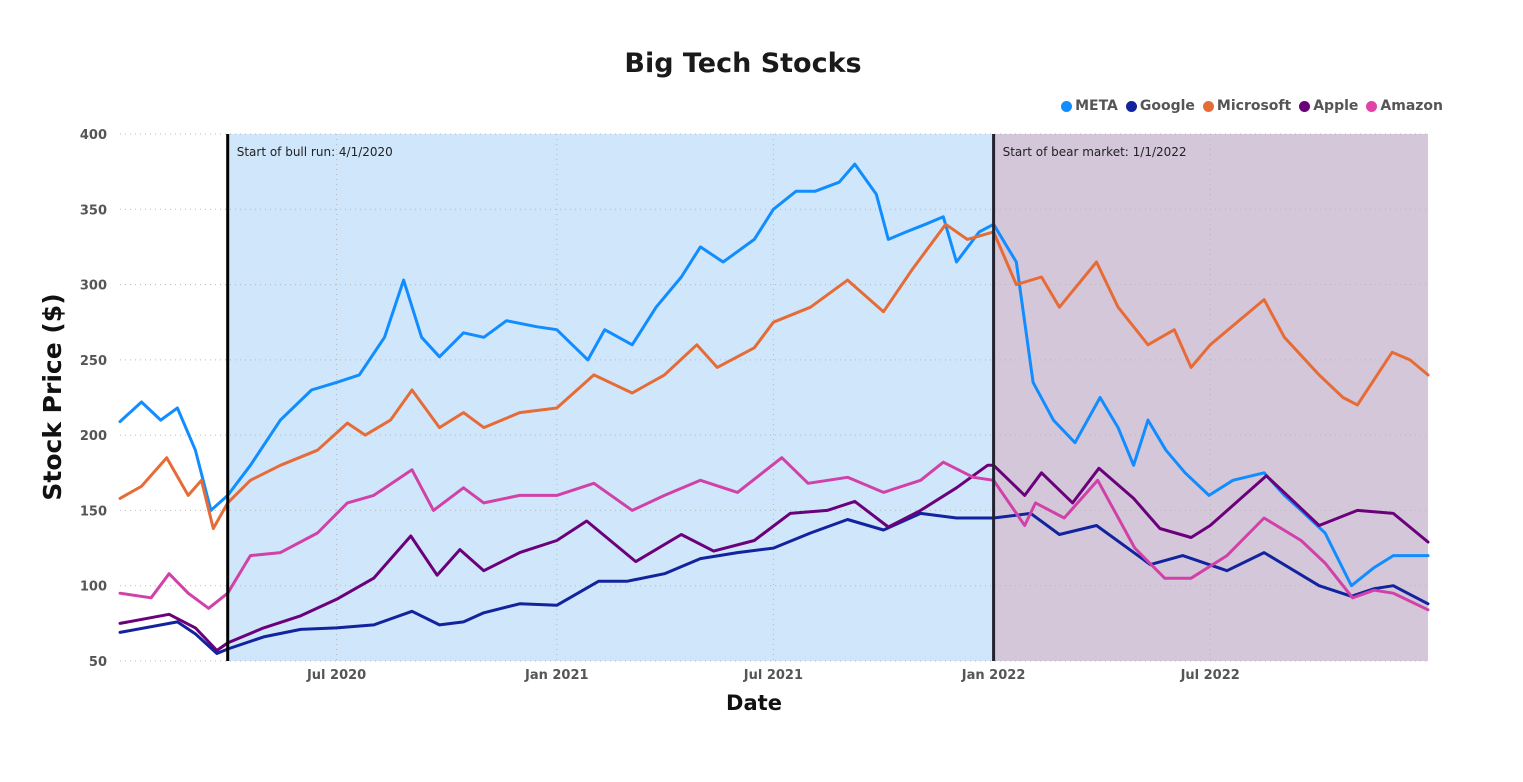 Image resolution: width=1523 pixels, height=782 pixels. What do you see at coordinates (993, 675) in the screenshot?
I see `x-tick-label-3: Jan 2022` at bounding box center [993, 675].